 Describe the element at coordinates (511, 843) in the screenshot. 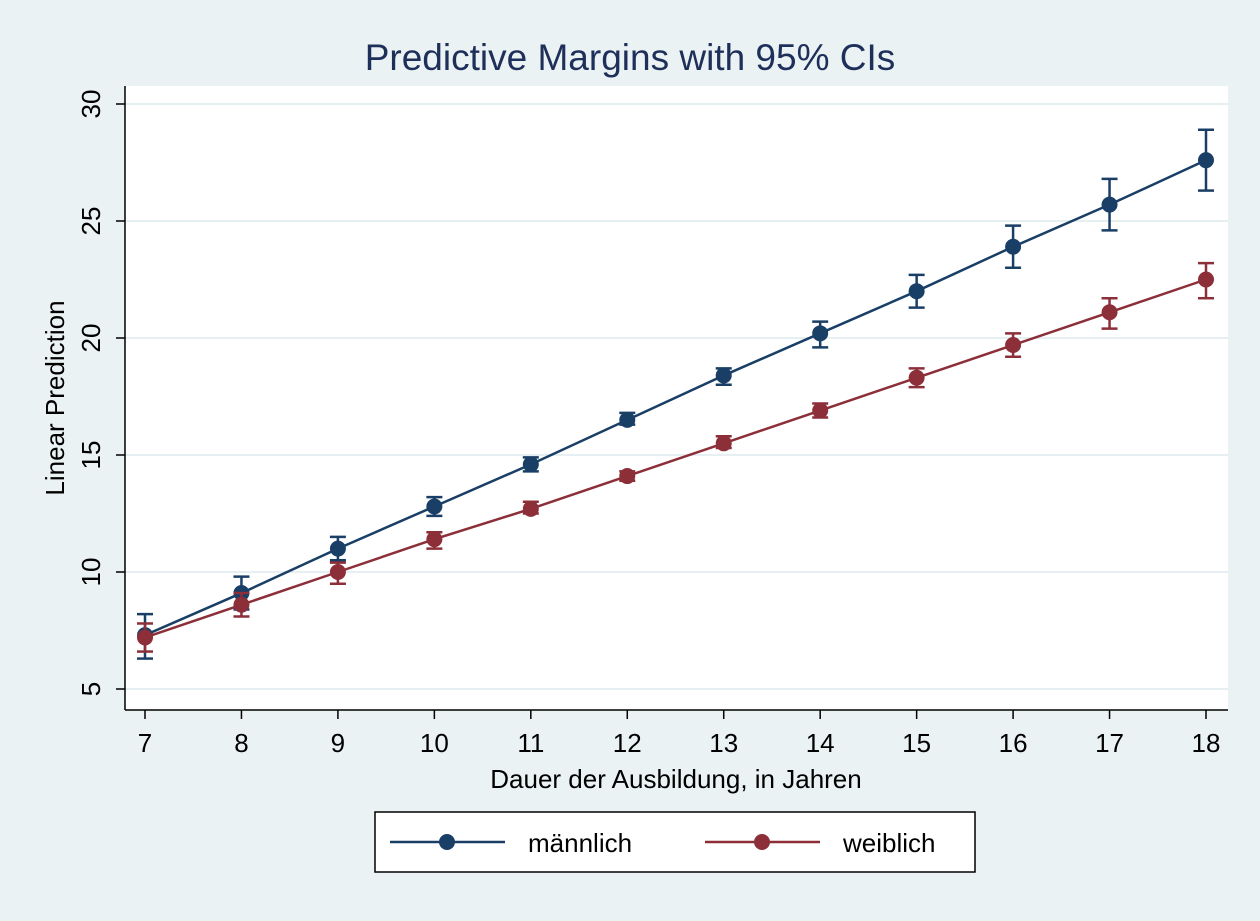

I see `legend-item: männlich` at that location.